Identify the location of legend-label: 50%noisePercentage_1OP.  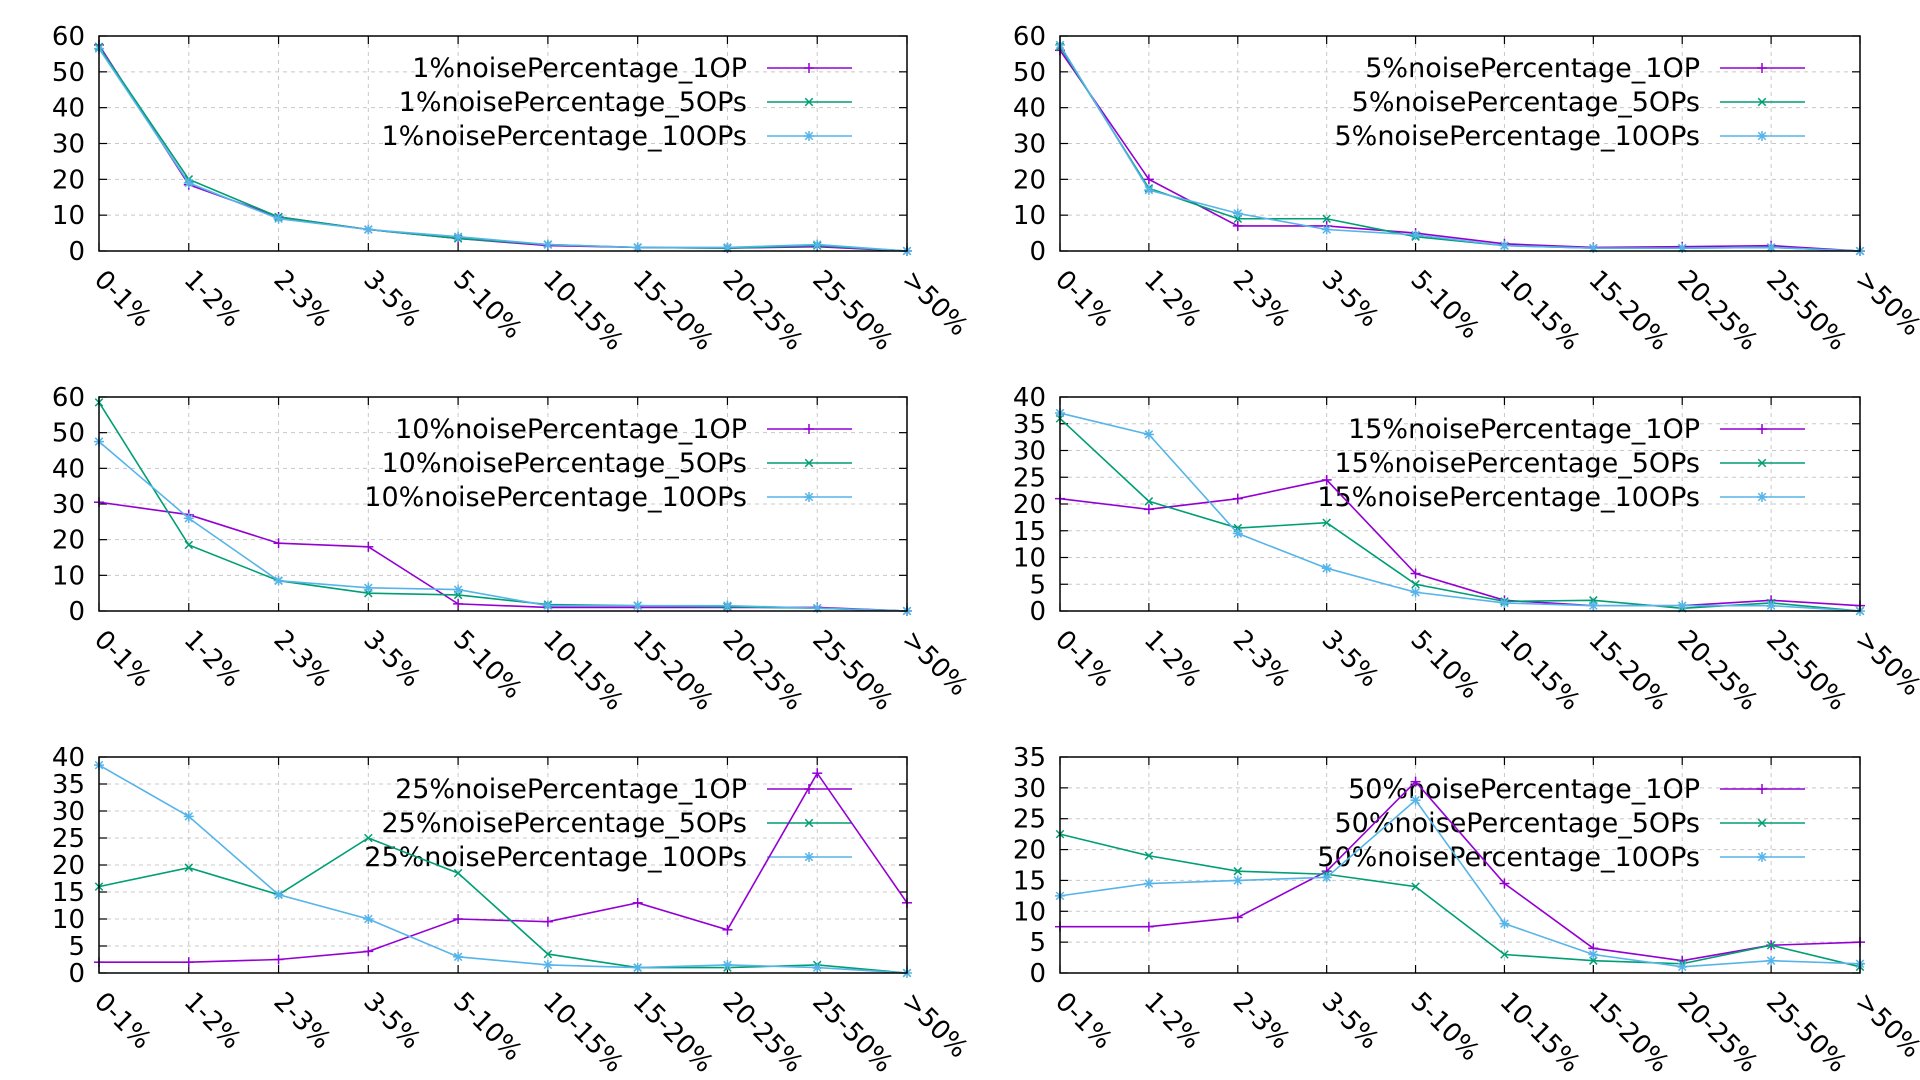
(1524, 789).